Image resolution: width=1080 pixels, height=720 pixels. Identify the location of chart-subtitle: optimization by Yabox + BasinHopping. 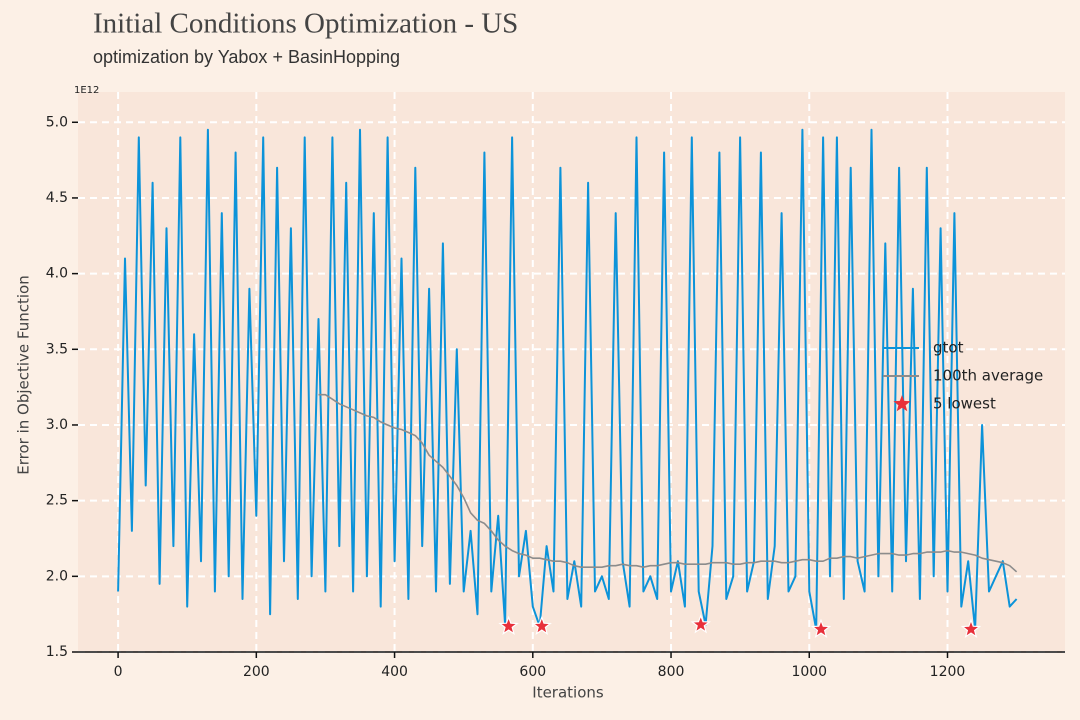
(246, 57).